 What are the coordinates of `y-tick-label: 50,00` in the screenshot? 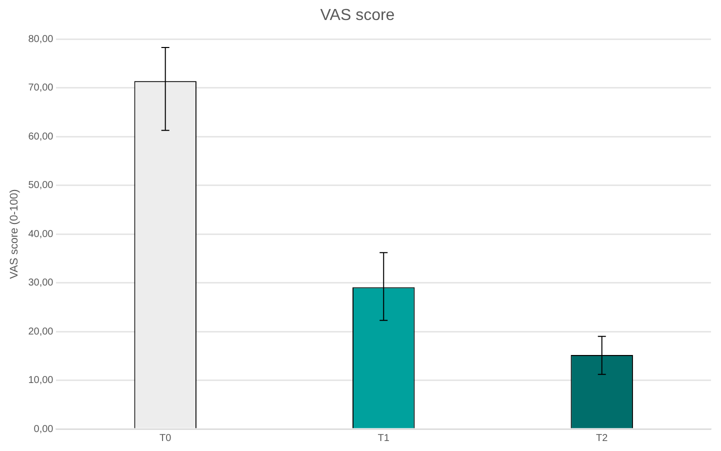 It's located at (41, 186).